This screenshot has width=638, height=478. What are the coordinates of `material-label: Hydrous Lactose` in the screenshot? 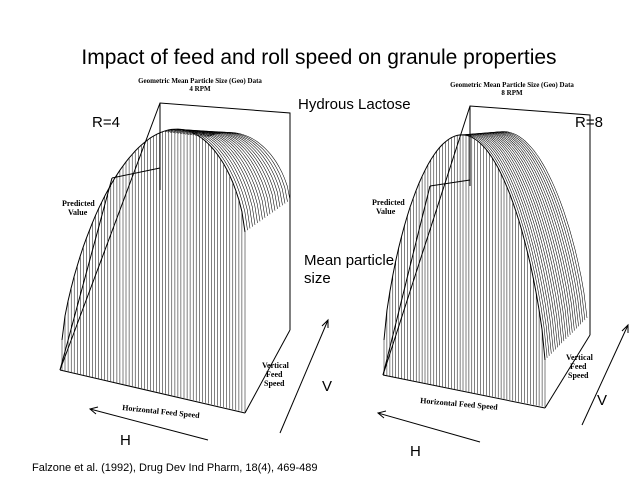 It's located at (354, 104).